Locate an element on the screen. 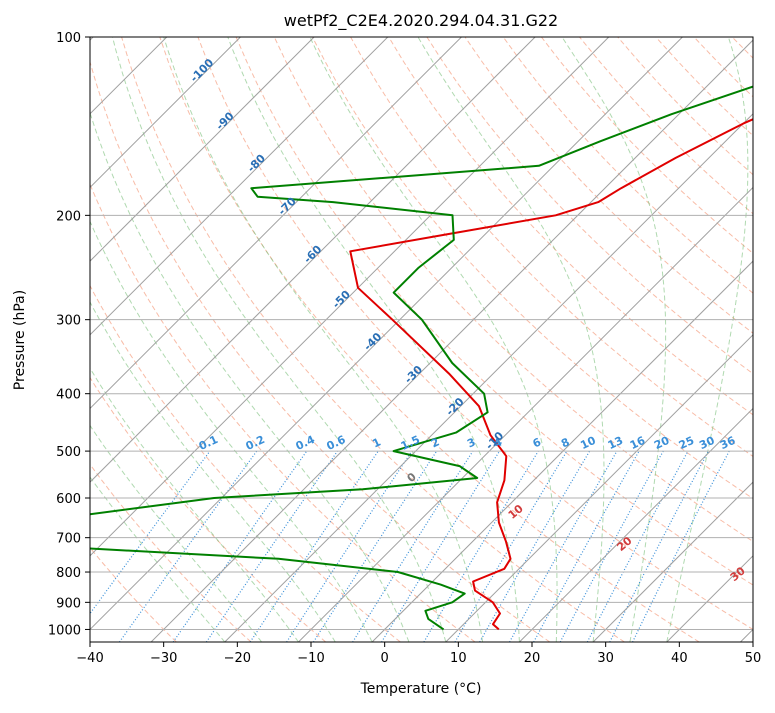 This screenshot has height=713, width=775. x-tick-label: 20 is located at coordinates (532, 658).